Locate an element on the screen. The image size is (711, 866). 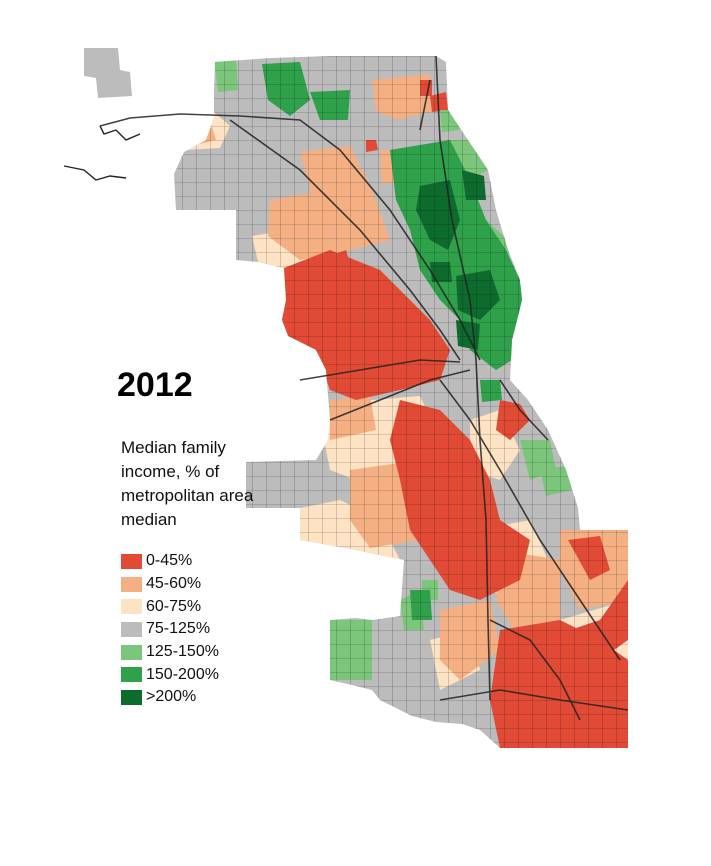
legend-item: 0-45% is located at coordinates (170, 561).